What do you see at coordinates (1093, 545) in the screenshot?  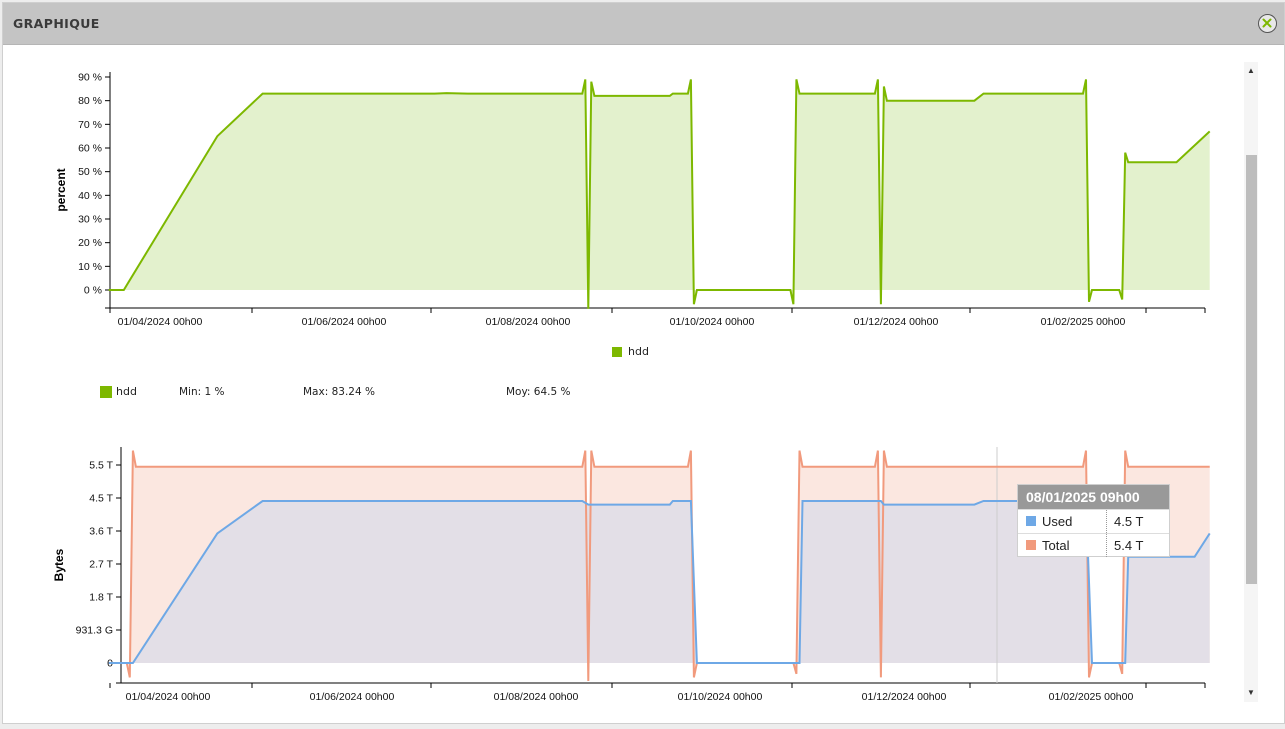 I see `tooltip-row-total: Total 5.4 T` at bounding box center [1093, 545].